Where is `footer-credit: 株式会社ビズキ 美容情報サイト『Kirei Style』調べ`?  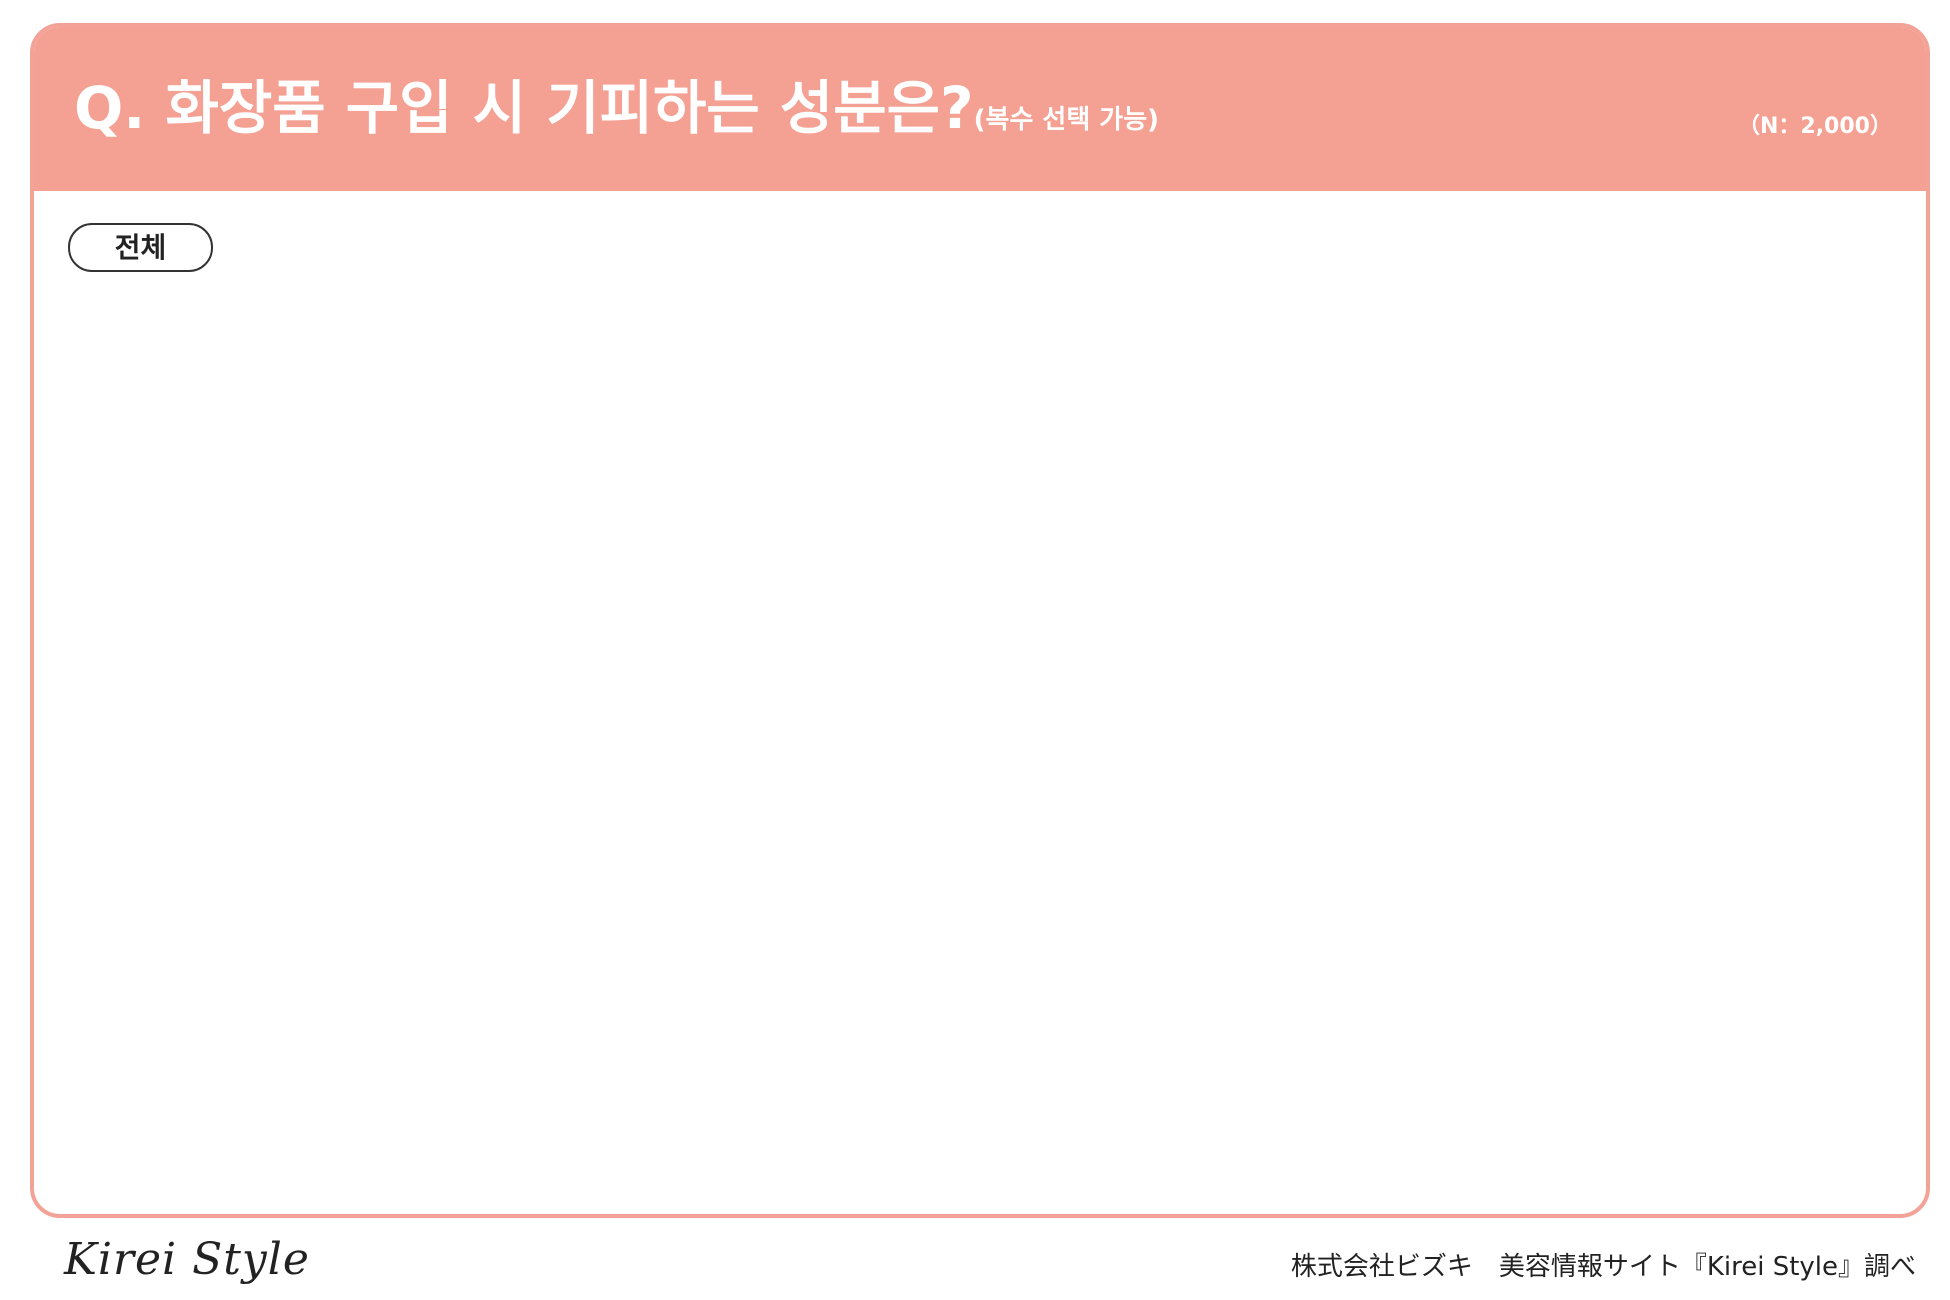
footer-credit: 株式会社ビズキ 美容情報サイト『Kirei Style』調べ is located at coordinates (1603, 1267).